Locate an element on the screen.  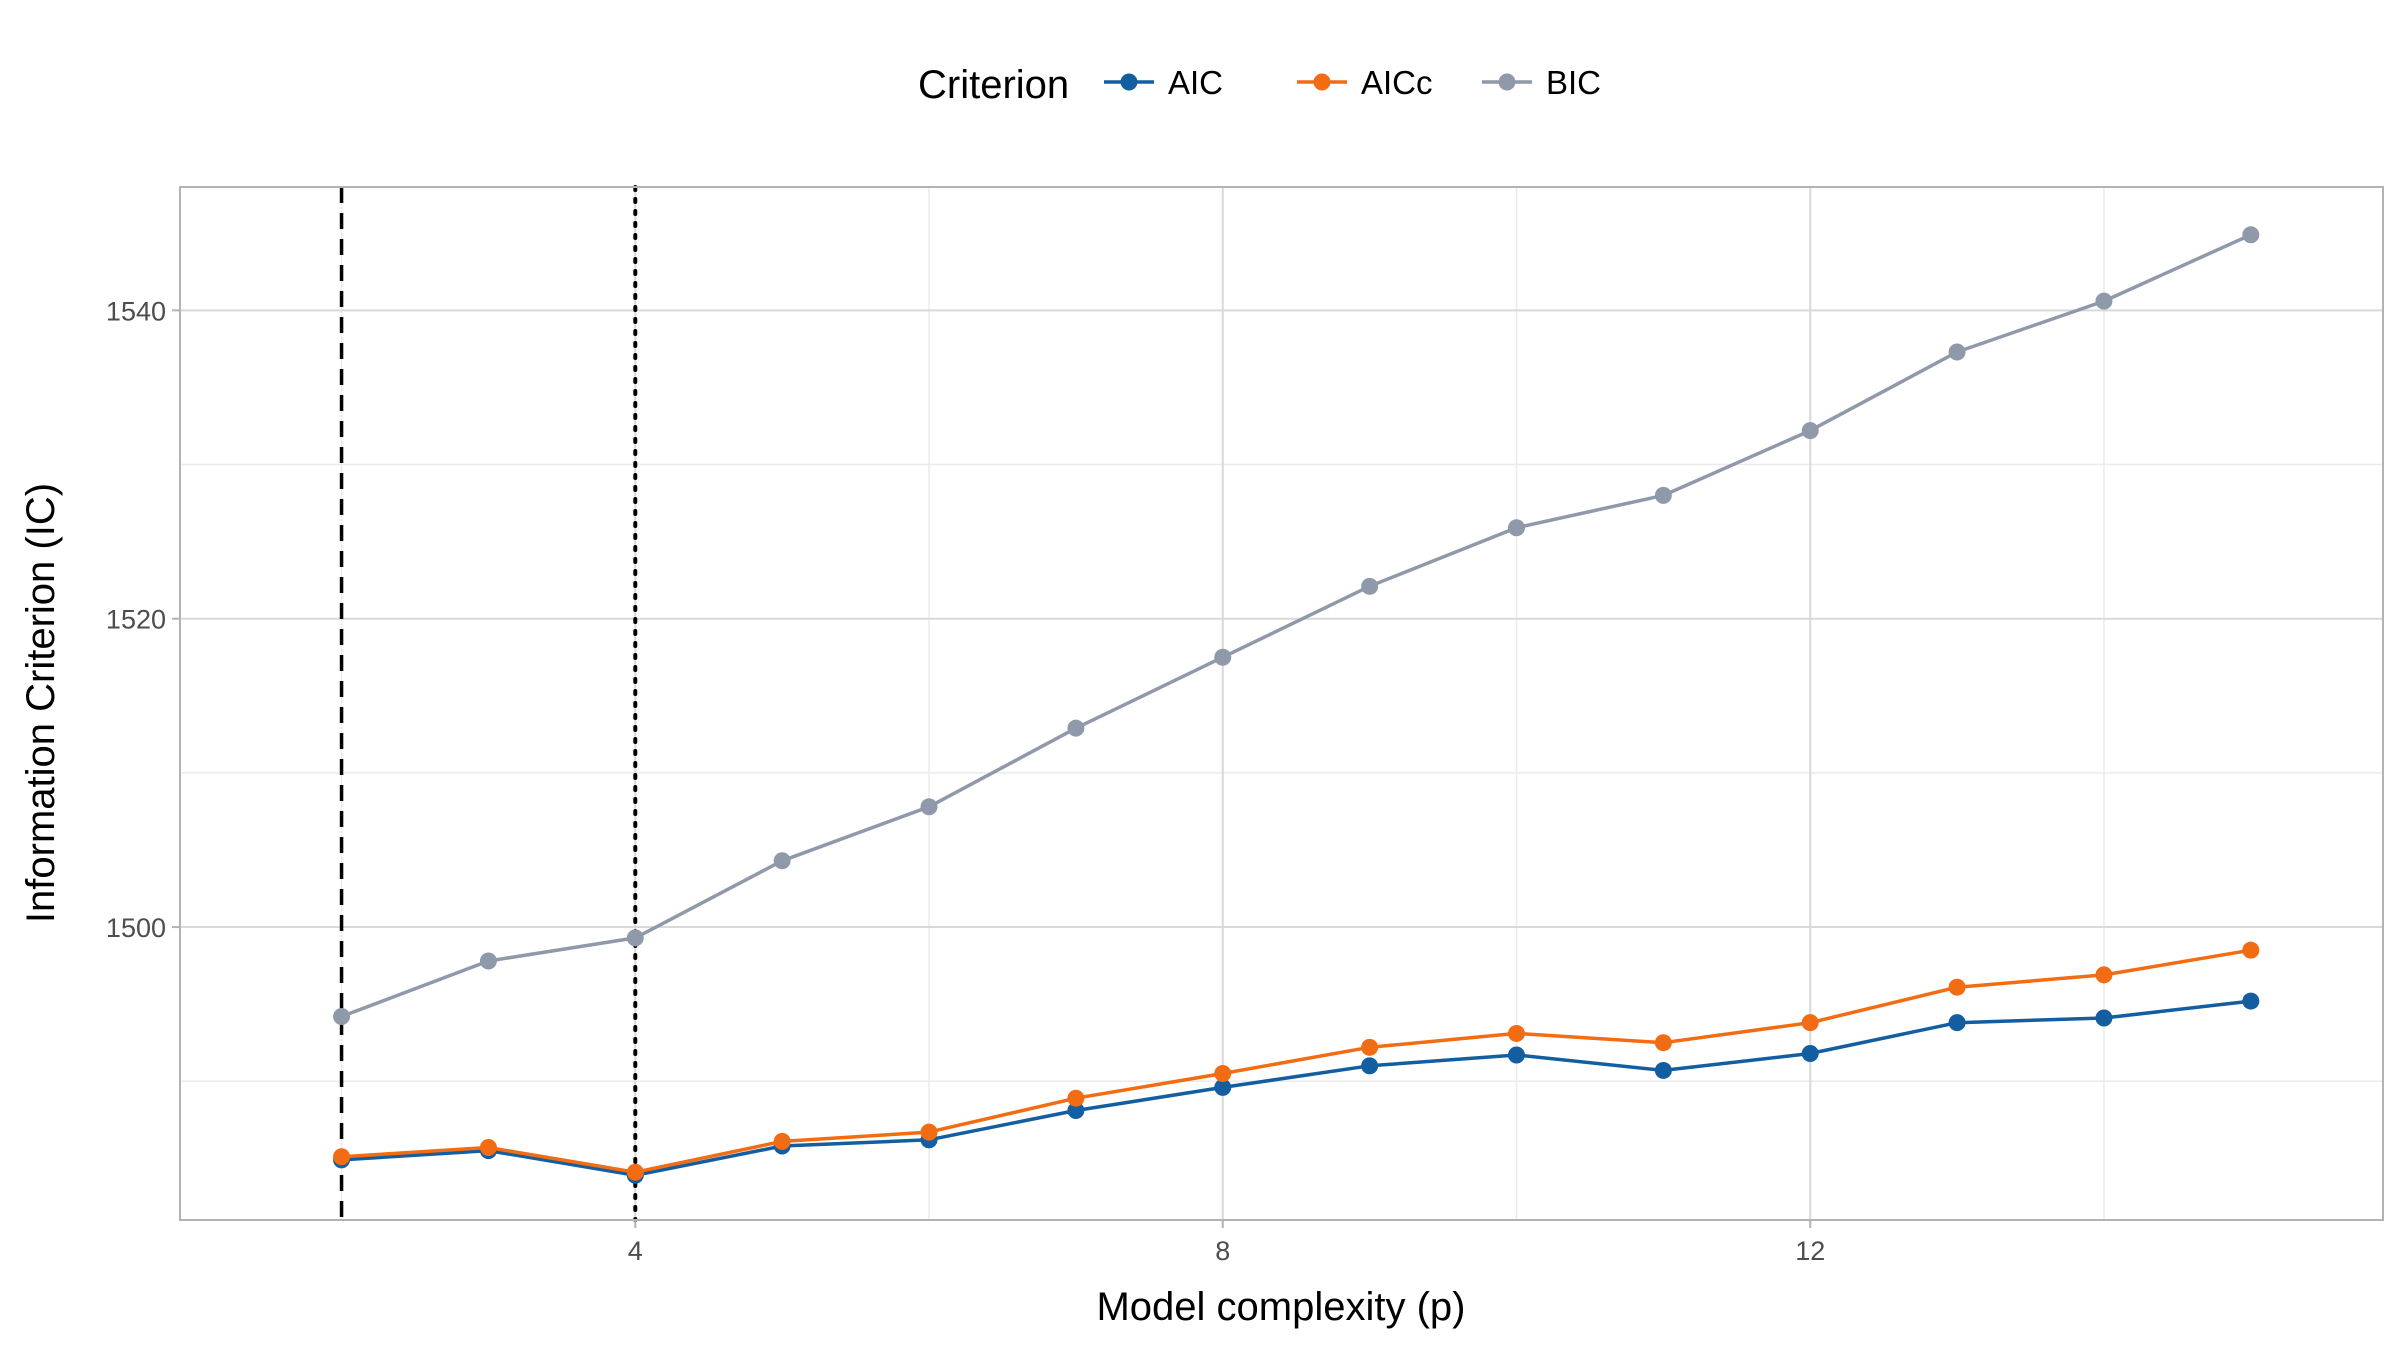
series-aic is located at coordinates (1296, 1088).